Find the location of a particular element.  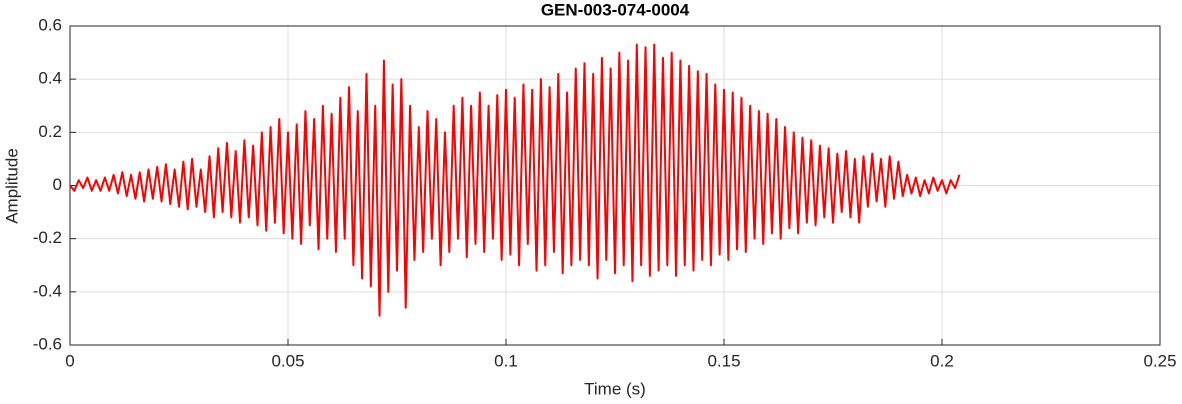

y-tick-label: 0.6 is located at coordinates (50, 24).